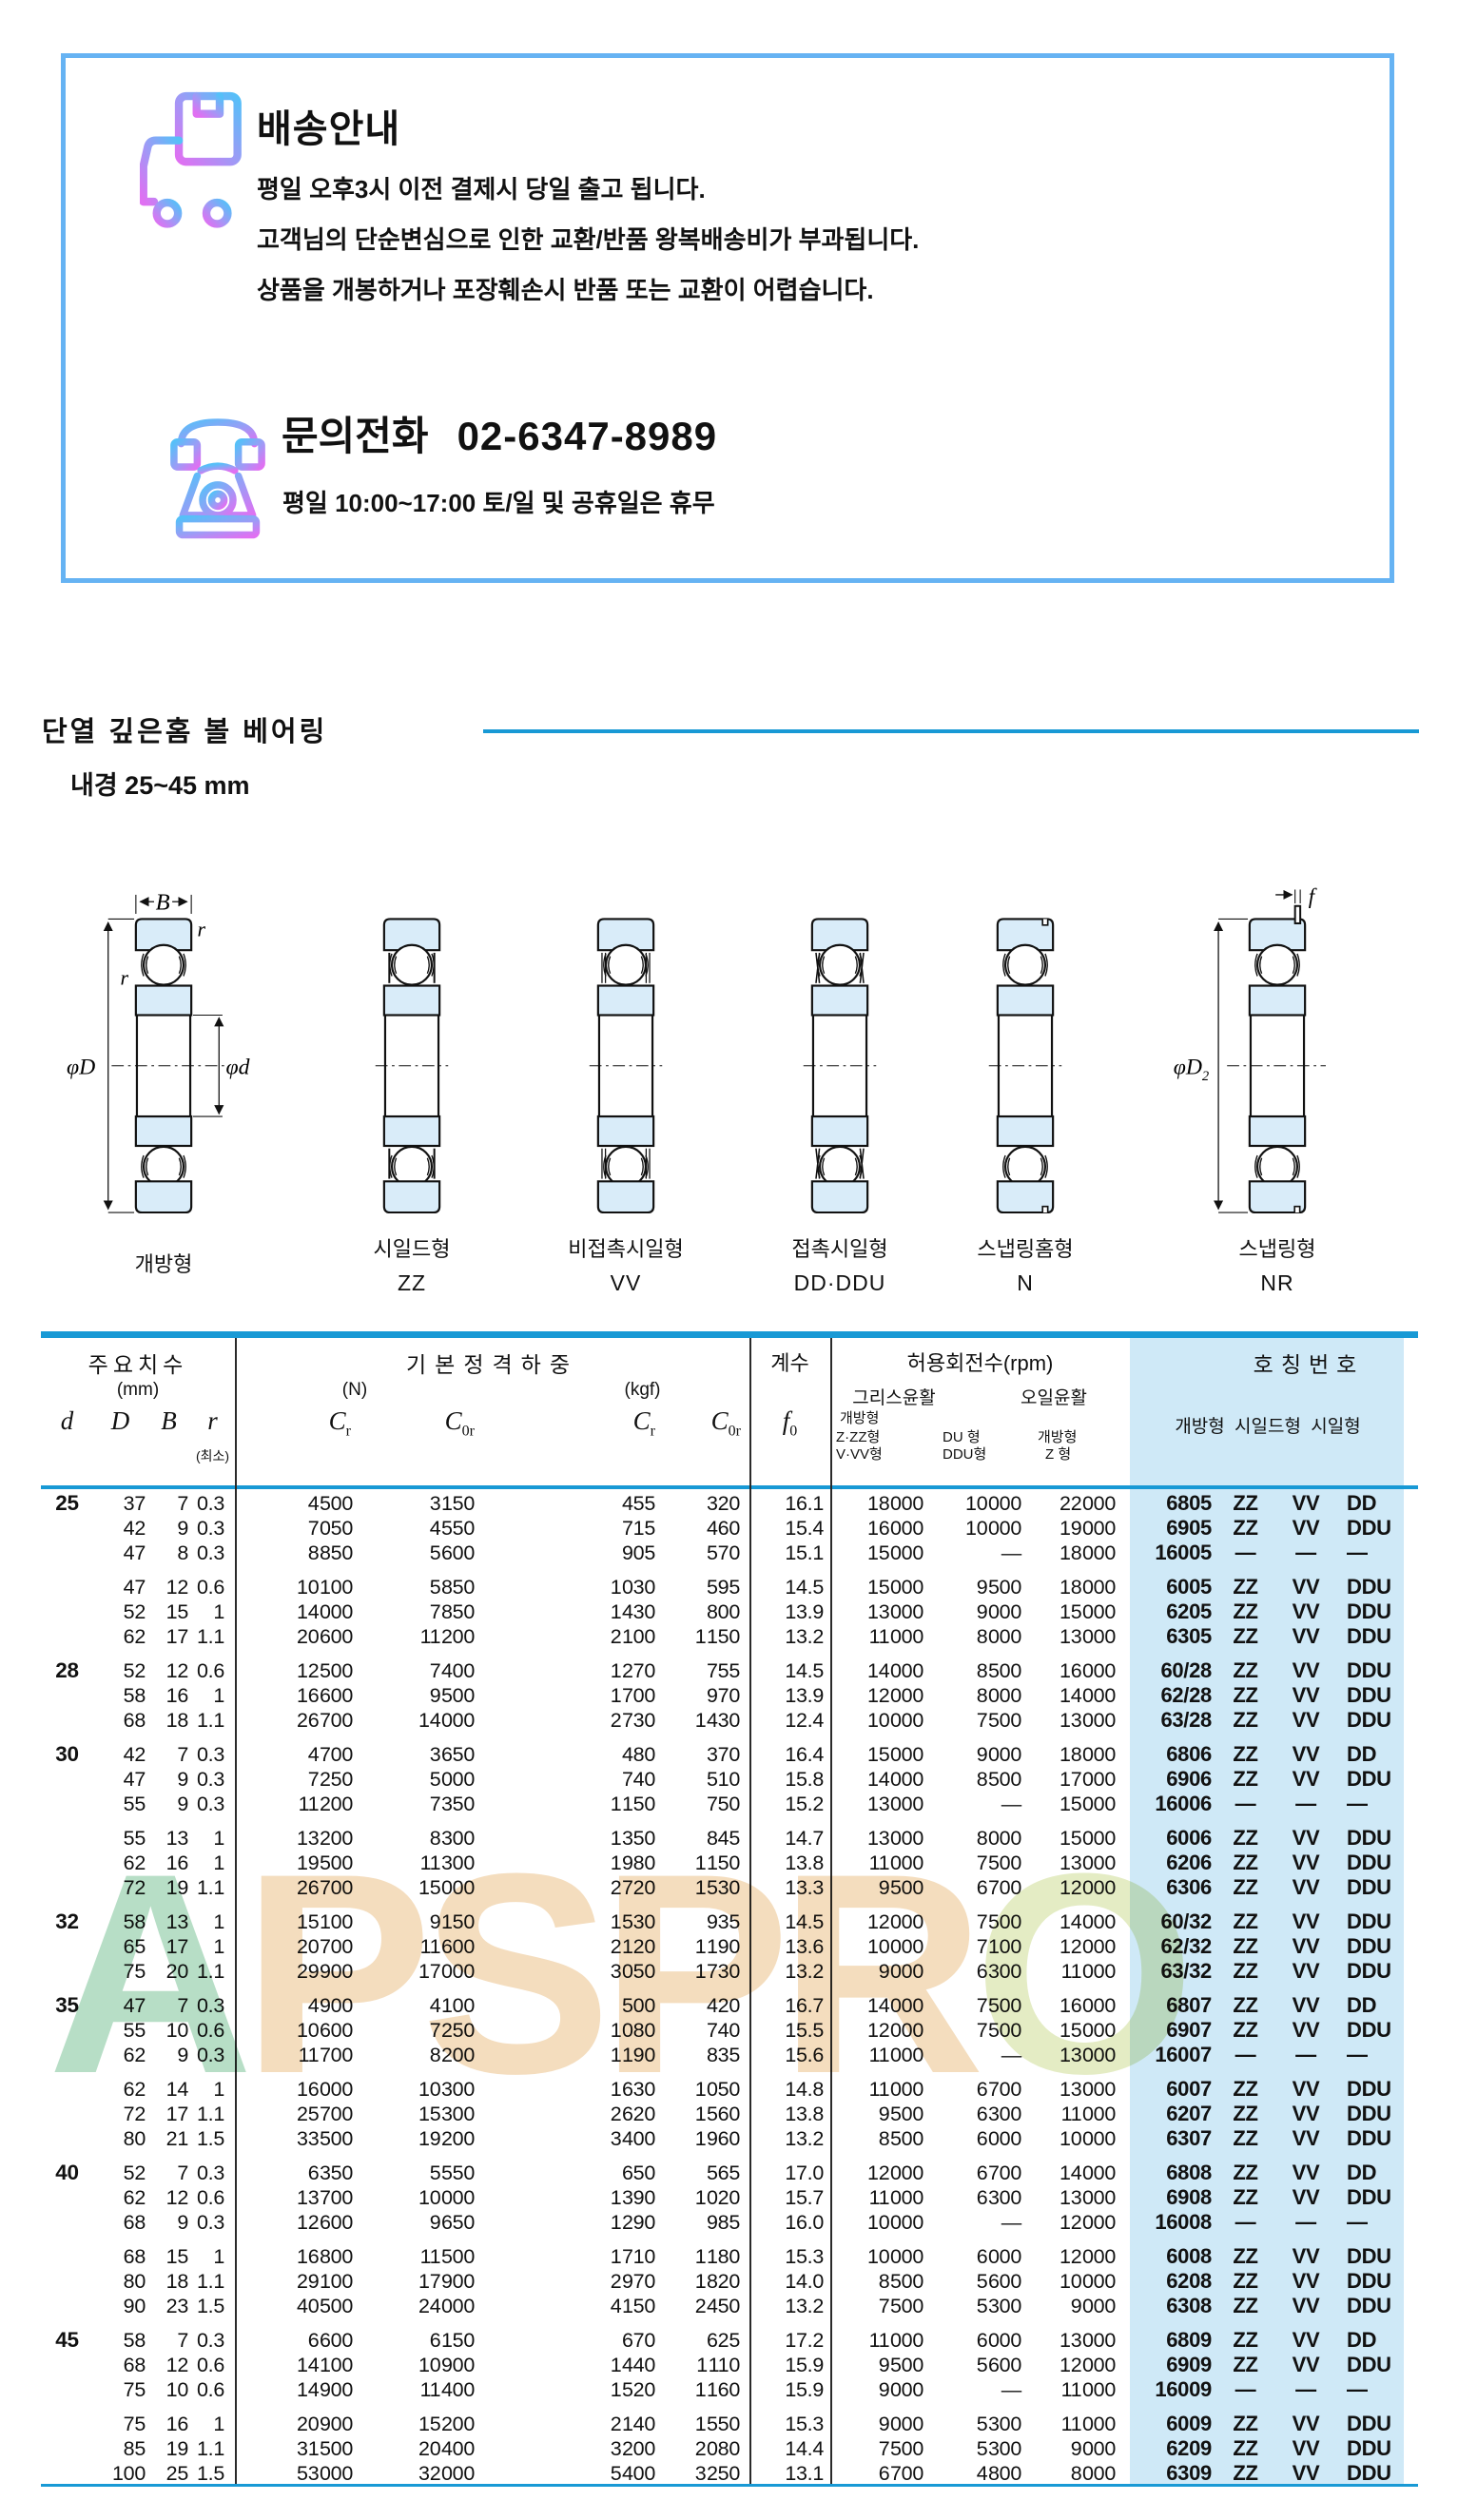 Image resolution: width=1458 pixels, height=2520 pixels. I want to click on table-cell: 970, so click(723, 1695).